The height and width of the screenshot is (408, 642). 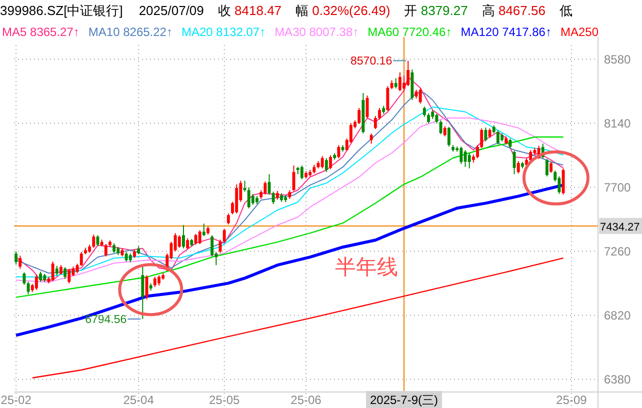 I want to click on text: 收 8418.47, so click(x=250, y=10).